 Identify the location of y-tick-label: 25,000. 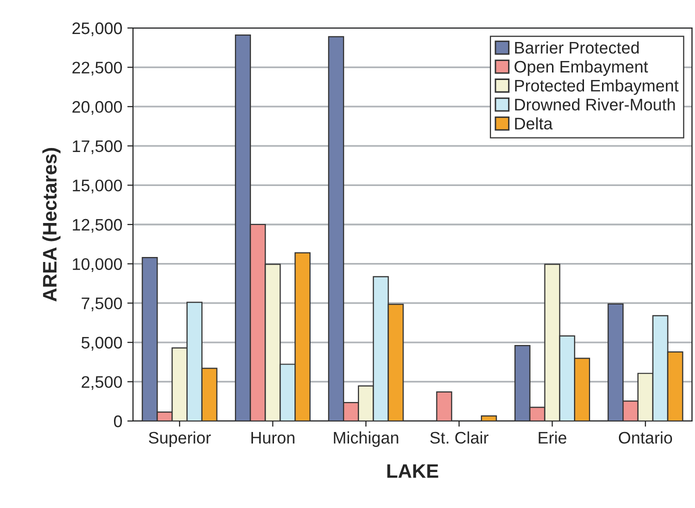
(97, 29).